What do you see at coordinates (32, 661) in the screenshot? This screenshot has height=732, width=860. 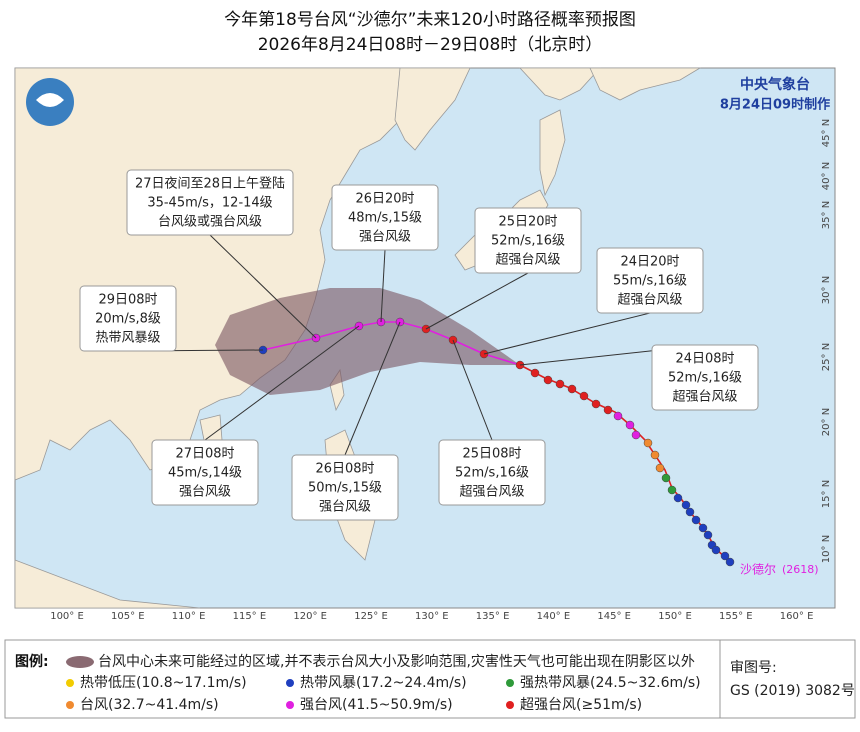 I see `legend-label: 图例:` at bounding box center [32, 661].